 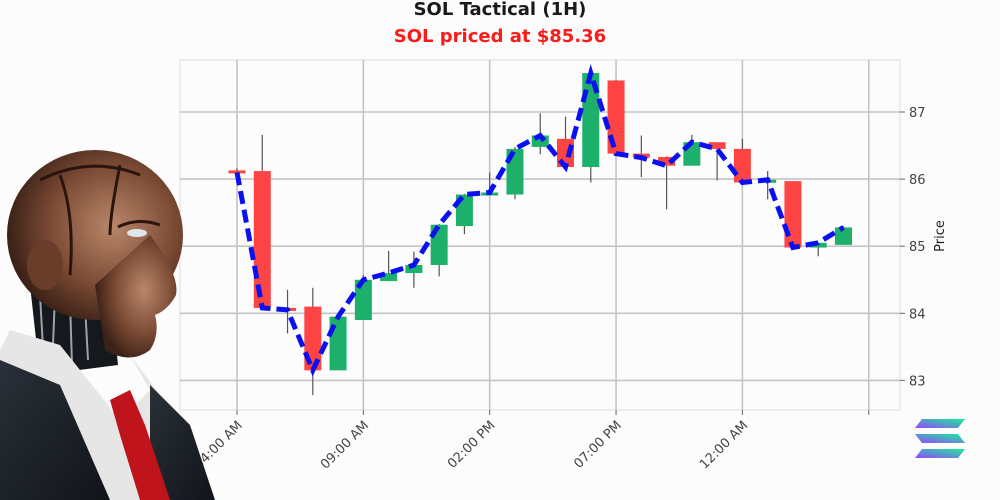 I want to click on x-tick-label: 09:00 AM, so click(x=345, y=445).